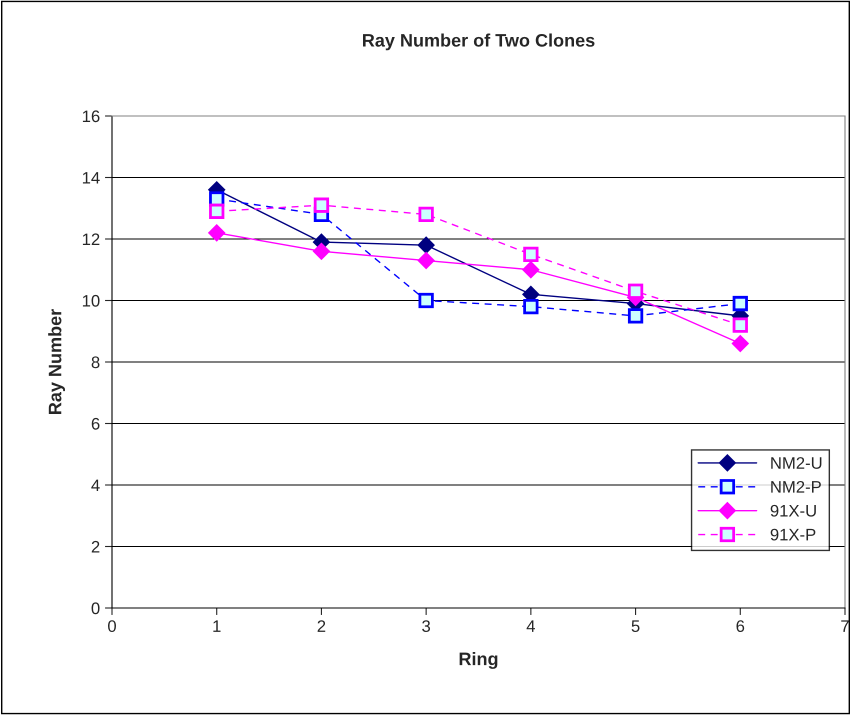  Describe the element at coordinates (478, 41) in the screenshot. I see `chart-title: Ray Number of Two Clones` at that location.